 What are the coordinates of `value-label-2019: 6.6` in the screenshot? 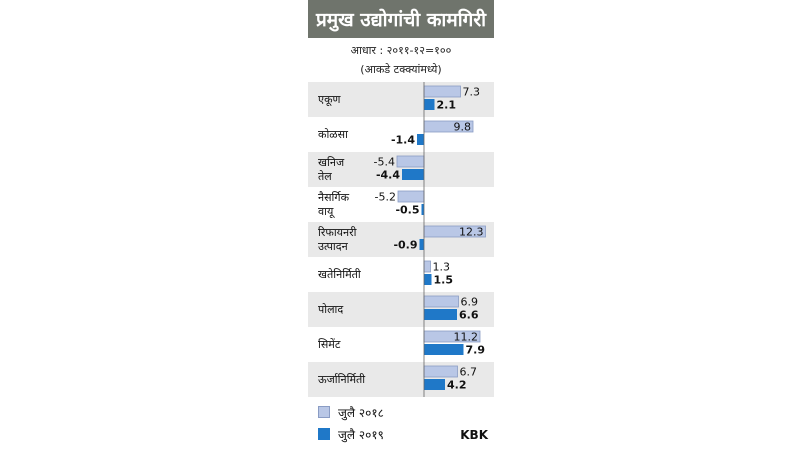 It's located at (469, 315).